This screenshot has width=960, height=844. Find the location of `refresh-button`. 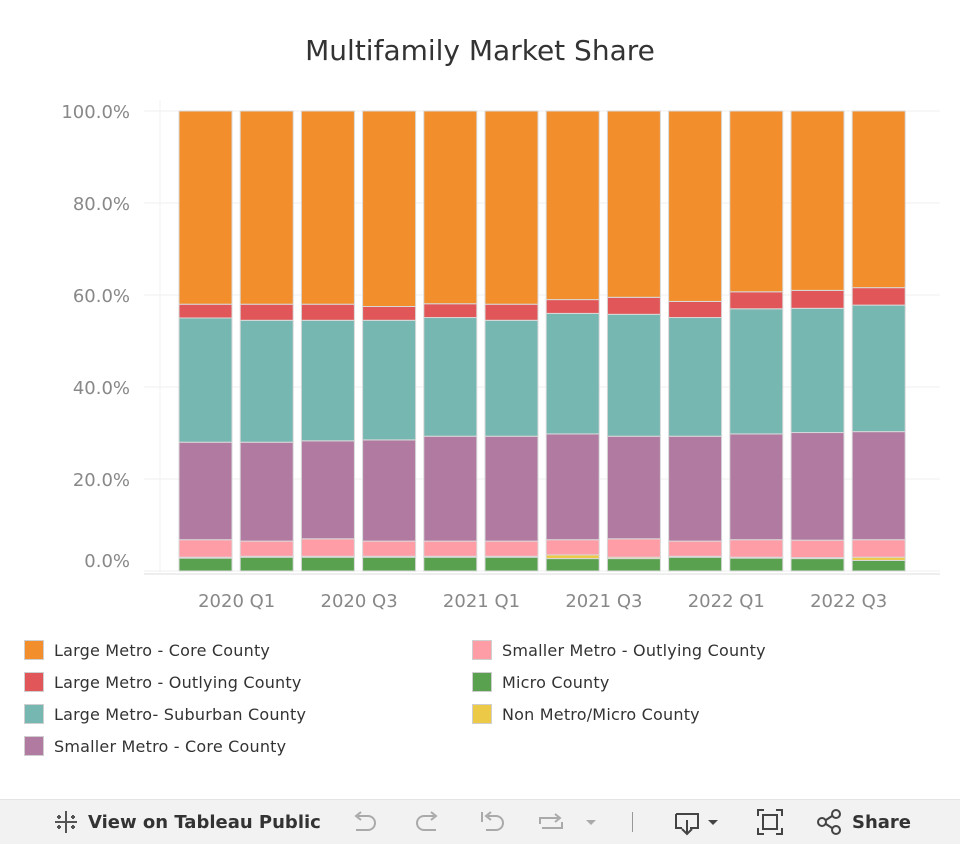

refresh-button is located at coordinates (551, 822).